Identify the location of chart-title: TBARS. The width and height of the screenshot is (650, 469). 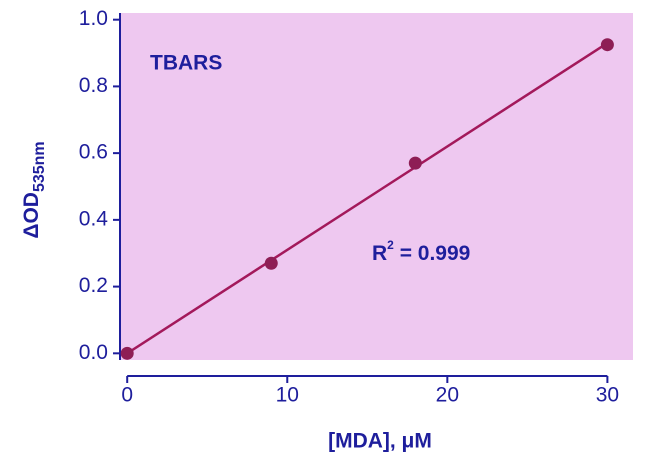
(186, 63).